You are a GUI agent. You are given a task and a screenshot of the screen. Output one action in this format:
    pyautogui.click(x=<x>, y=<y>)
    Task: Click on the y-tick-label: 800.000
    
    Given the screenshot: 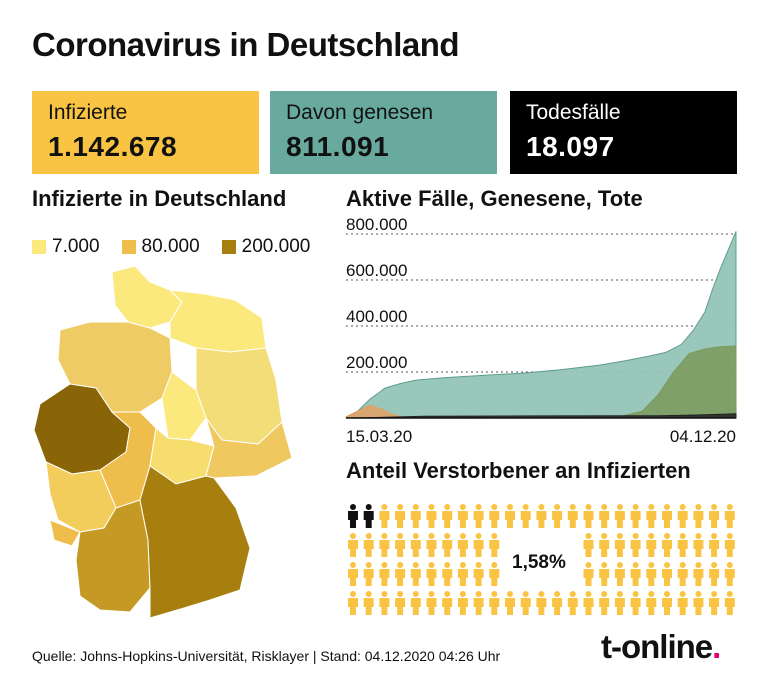 What is the action you would take?
    pyautogui.click(x=376, y=224)
    